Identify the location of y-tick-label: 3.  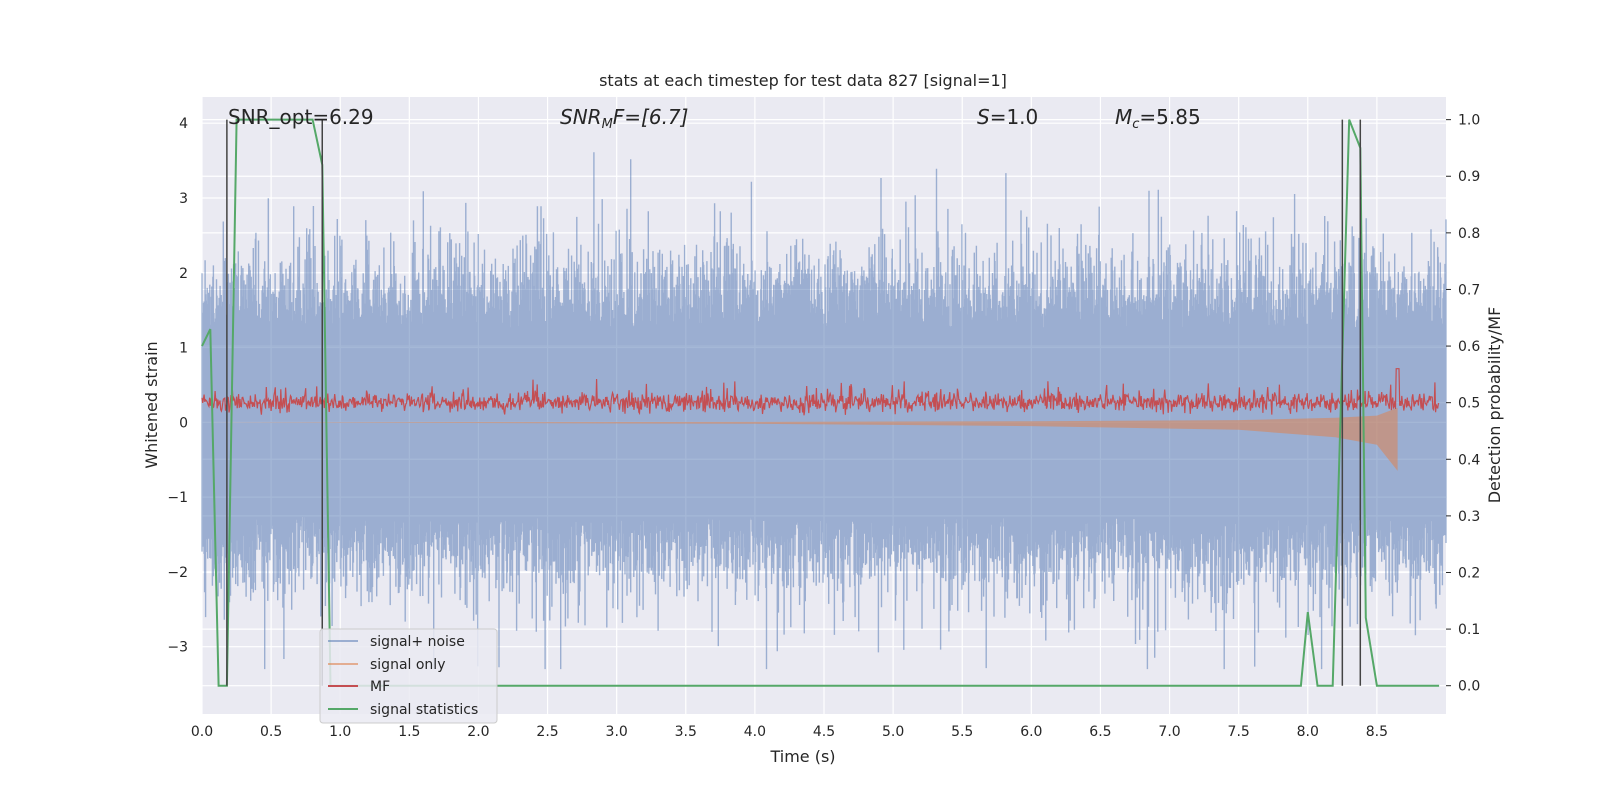
(183, 199).